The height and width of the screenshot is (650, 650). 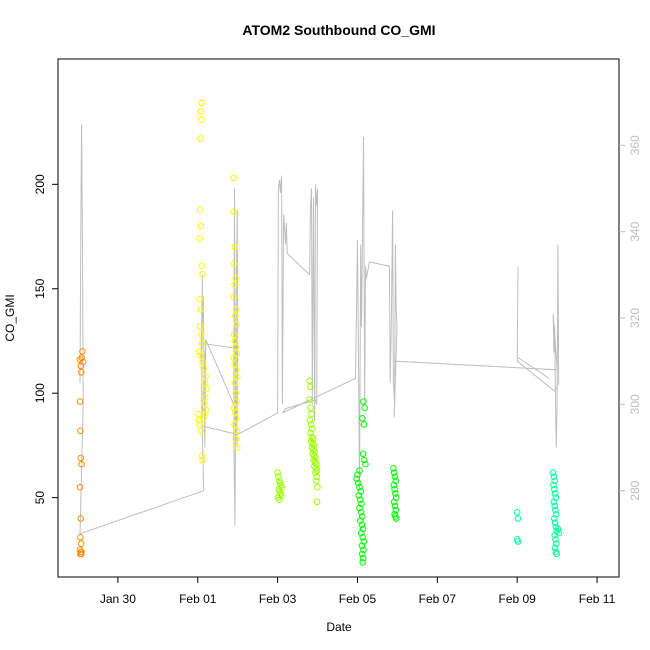 I want to click on x-tick-label: Feb 03, so click(x=278, y=599).